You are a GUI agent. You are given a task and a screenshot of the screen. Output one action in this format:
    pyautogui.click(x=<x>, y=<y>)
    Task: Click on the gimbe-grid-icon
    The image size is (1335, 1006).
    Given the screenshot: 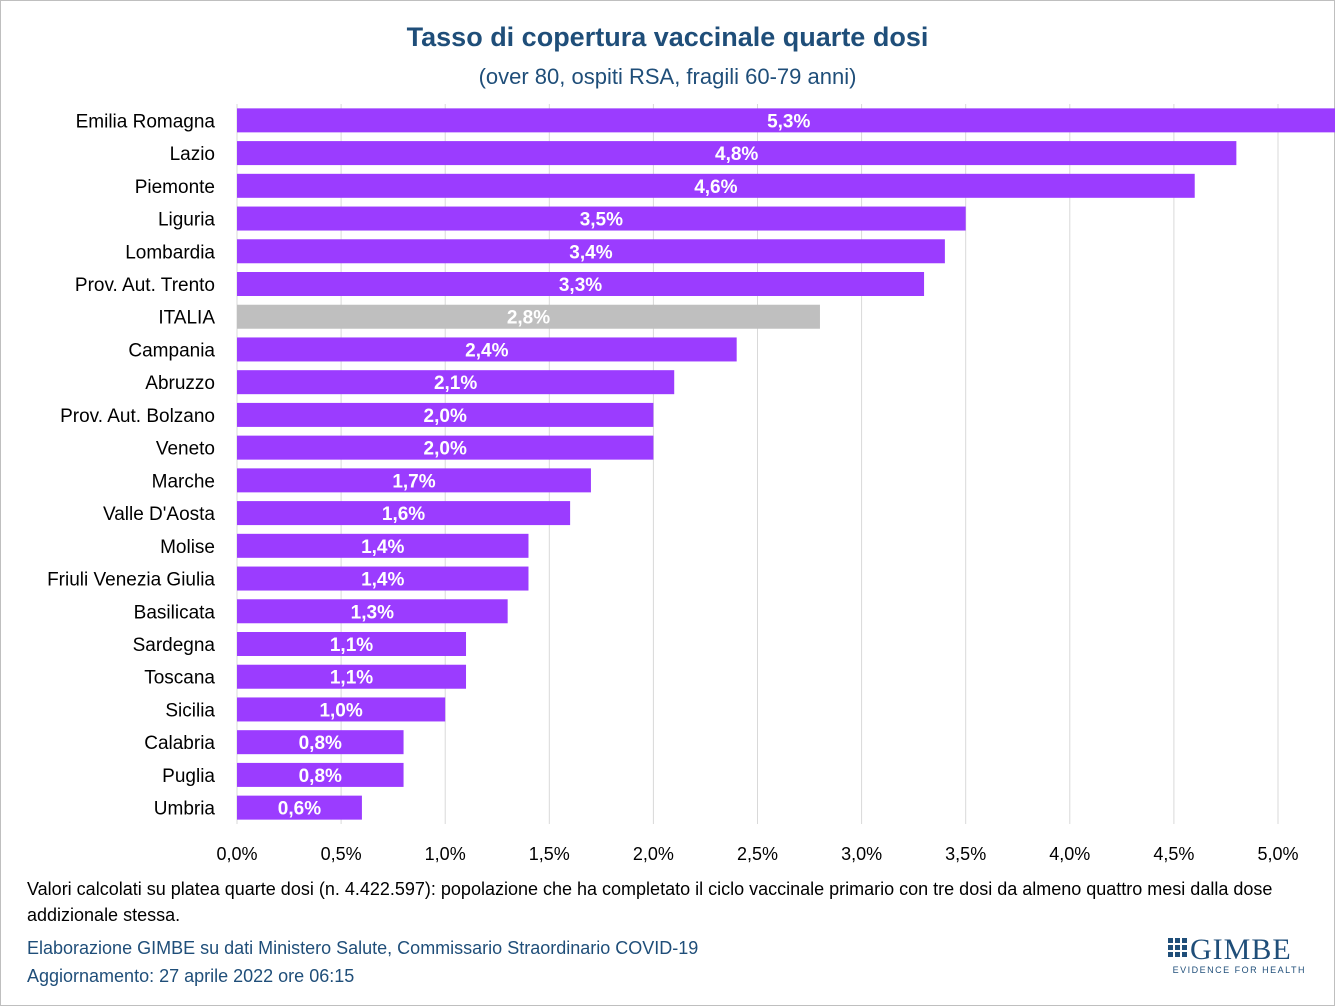 What is the action you would take?
    pyautogui.click(x=1177, y=947)
    